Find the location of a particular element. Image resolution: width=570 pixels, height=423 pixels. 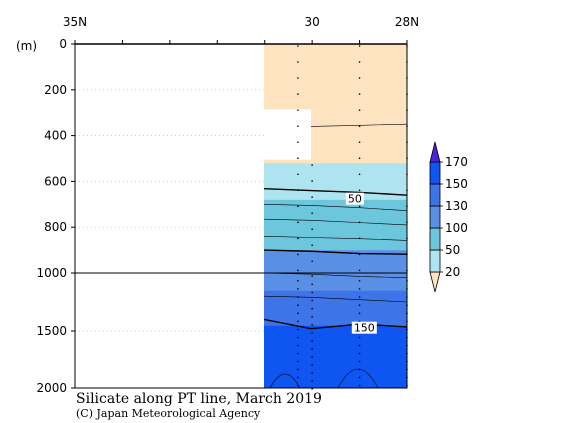

contour-label-50: 50 is located at coordinates (355, 199).